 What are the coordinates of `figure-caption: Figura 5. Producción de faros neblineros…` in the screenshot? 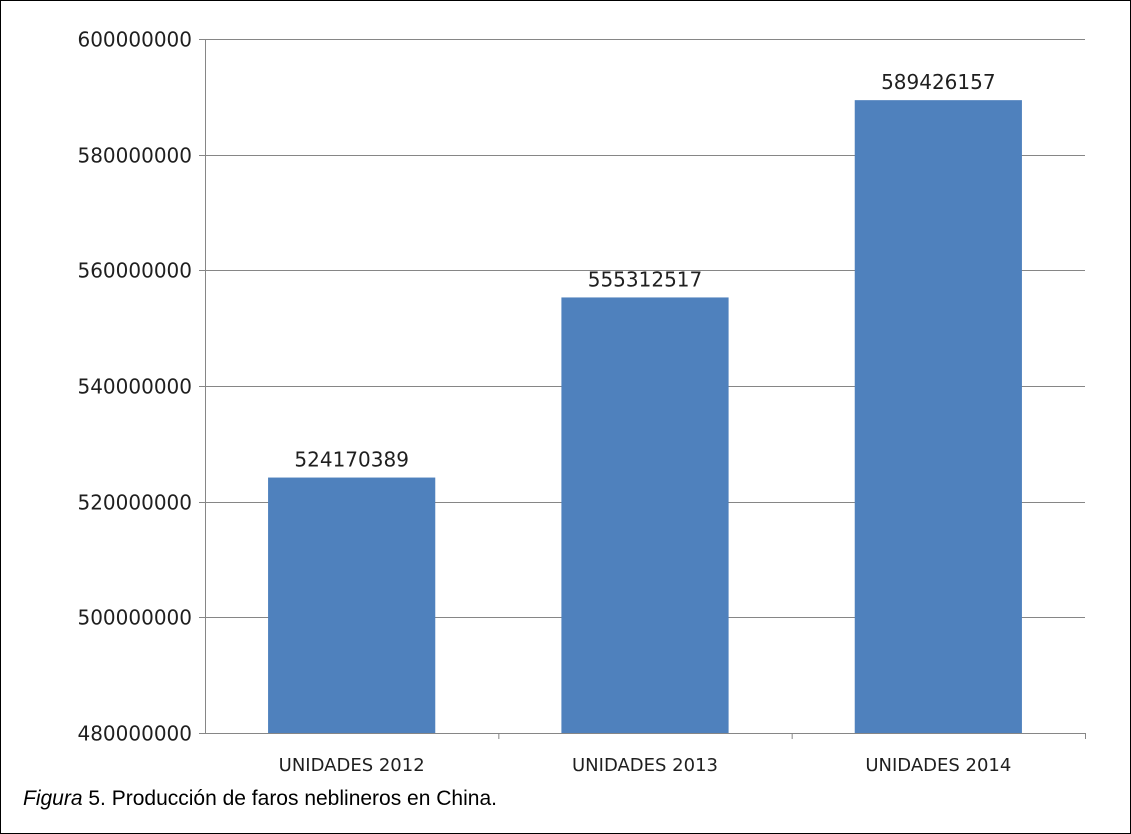 It's located at (260, 799).